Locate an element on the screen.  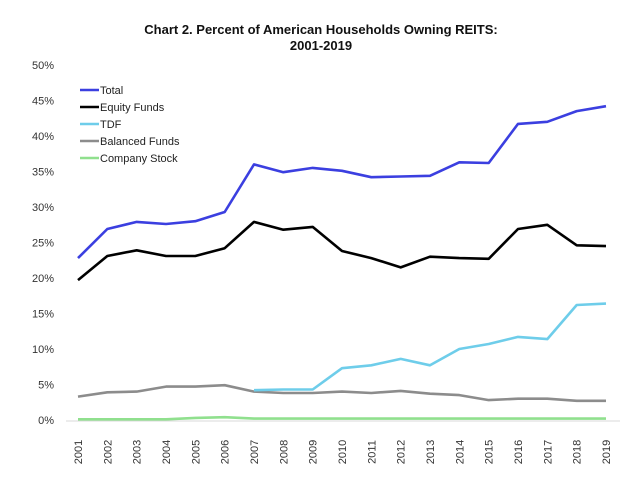
y-tick-label: 45% is located at coordinates (43, 102).